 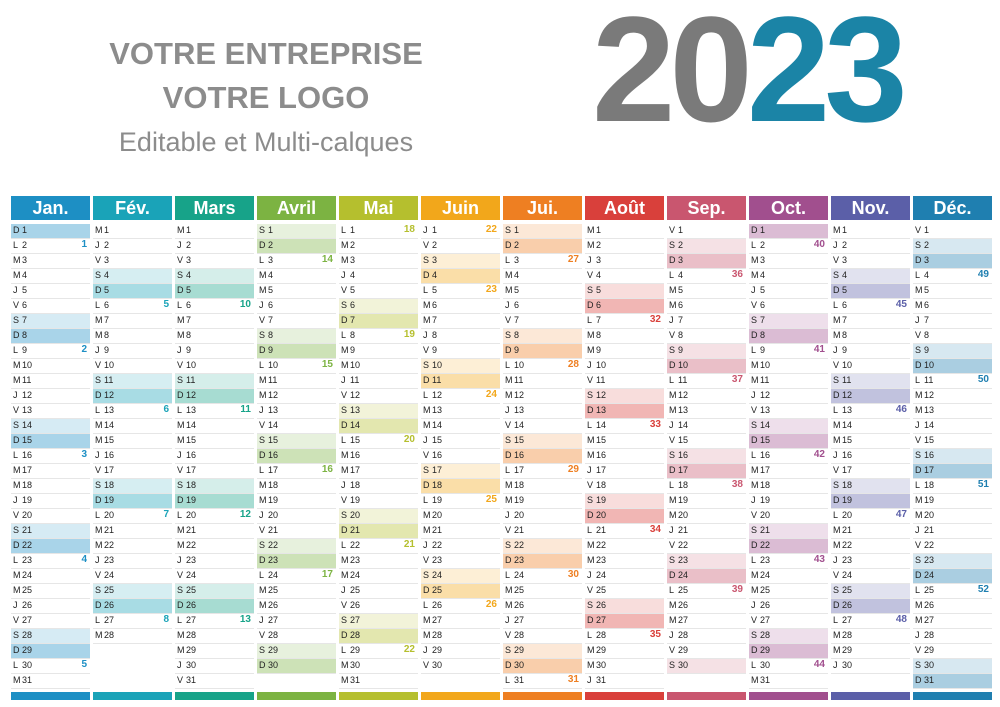 I want to click on day-row: L 26 26, so click(x=460, y=606).